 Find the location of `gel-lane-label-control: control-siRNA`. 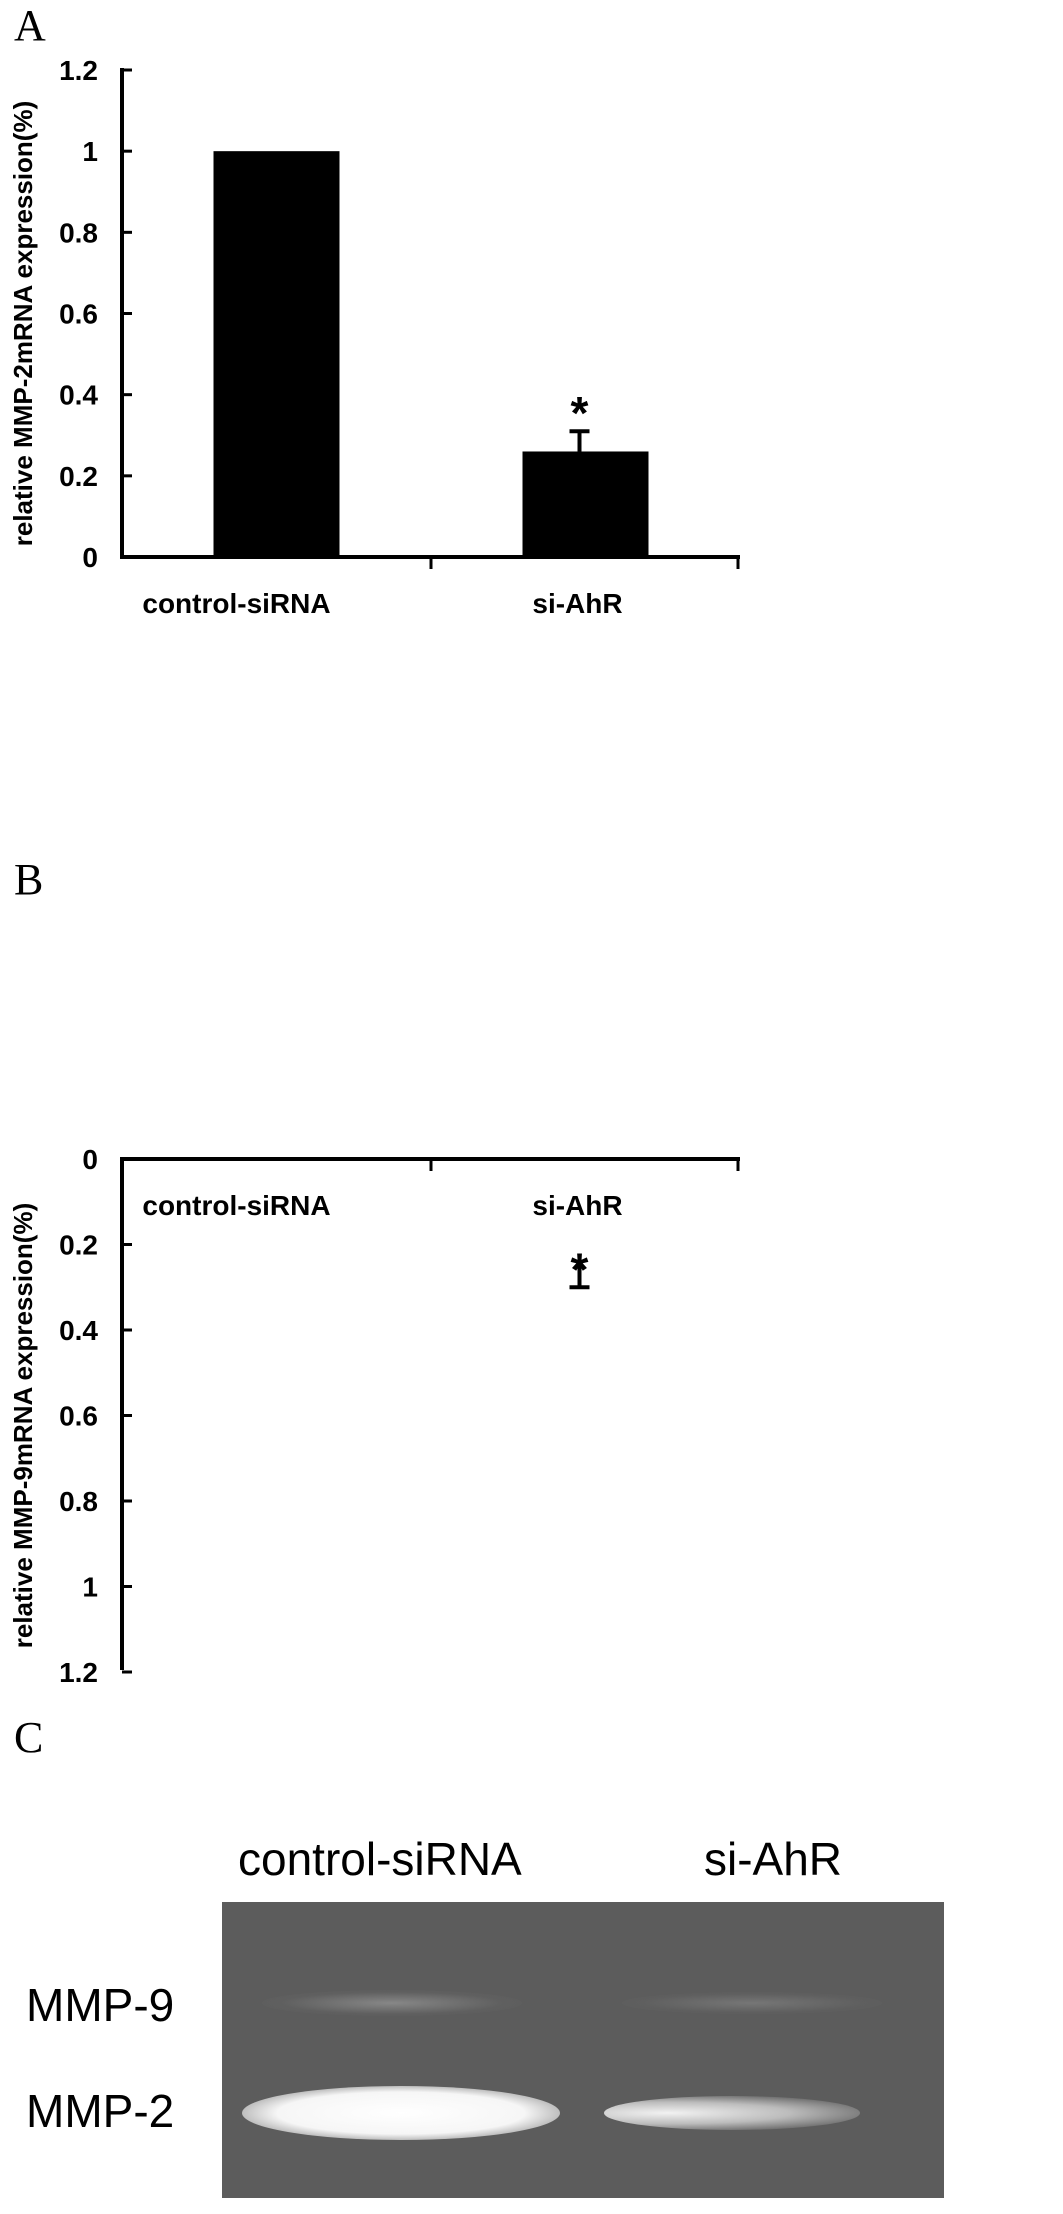

gel-lane-label-control: control-siRNA is located at coordinates (380, 1859).